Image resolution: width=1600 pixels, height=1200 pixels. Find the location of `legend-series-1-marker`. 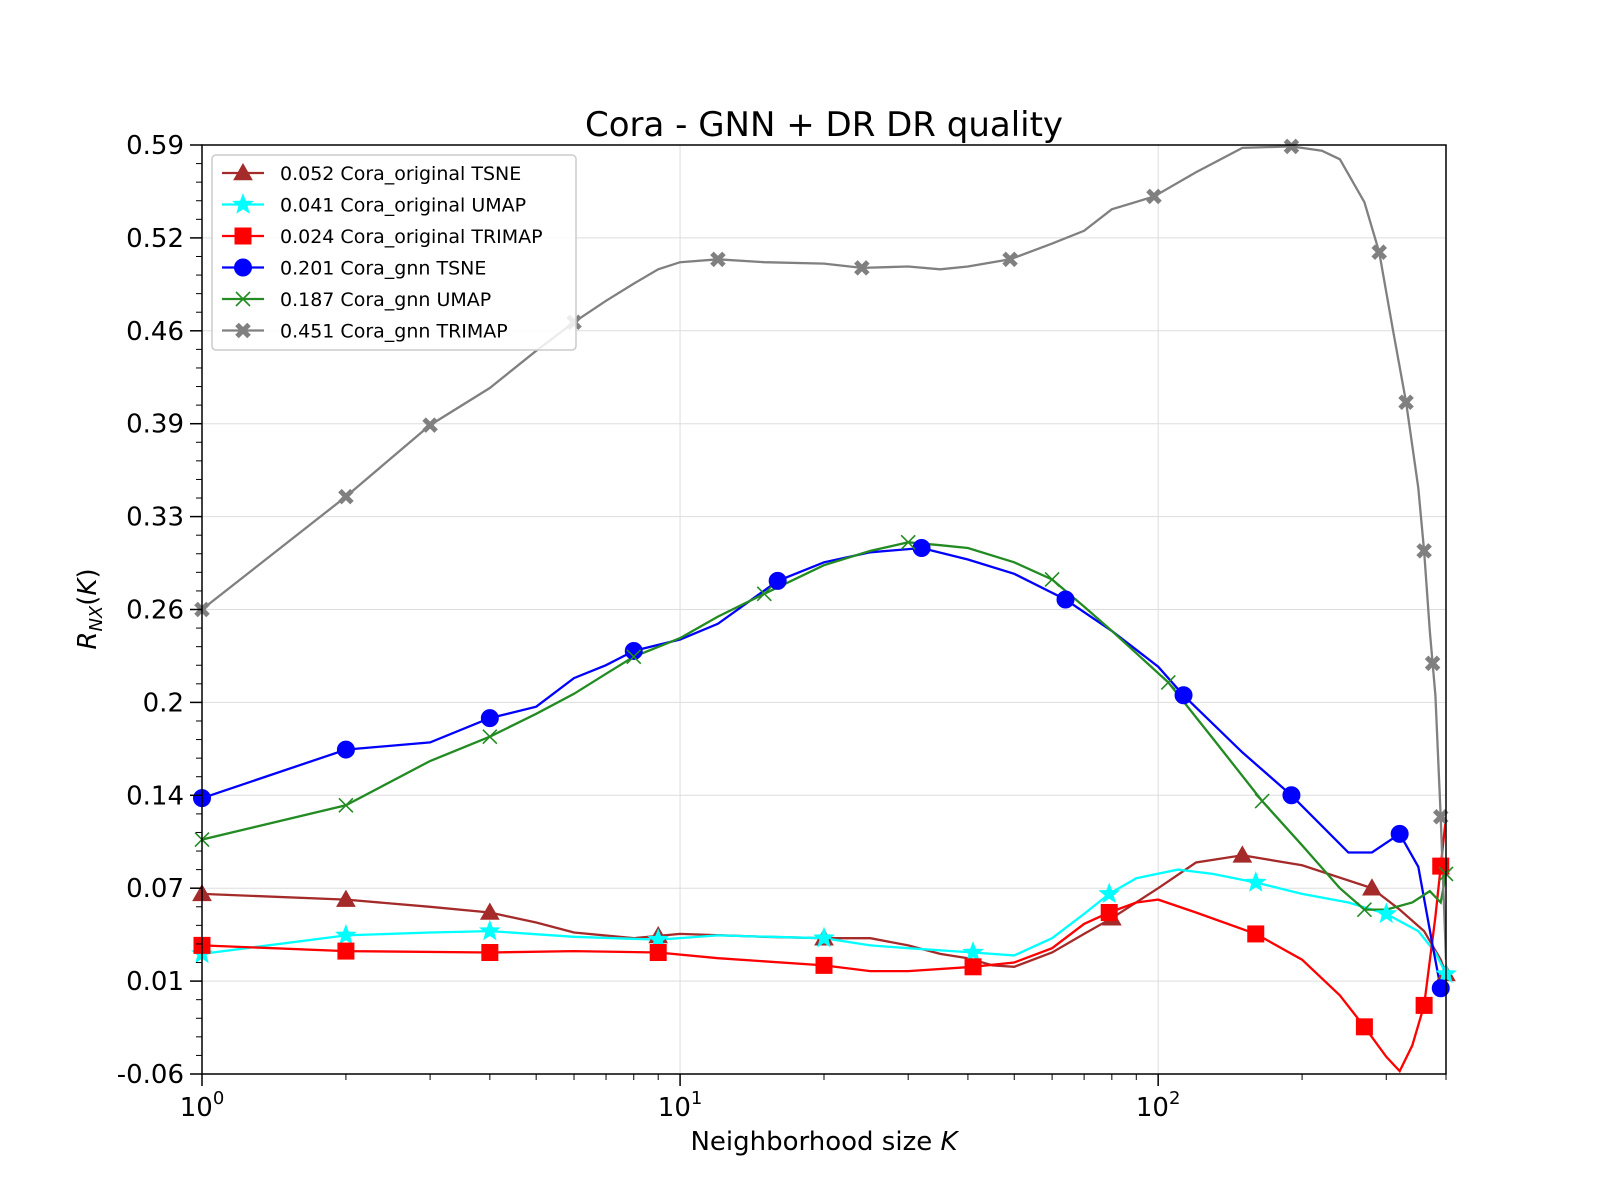

legend-series-1-marker is located at coordinates (243, 171).